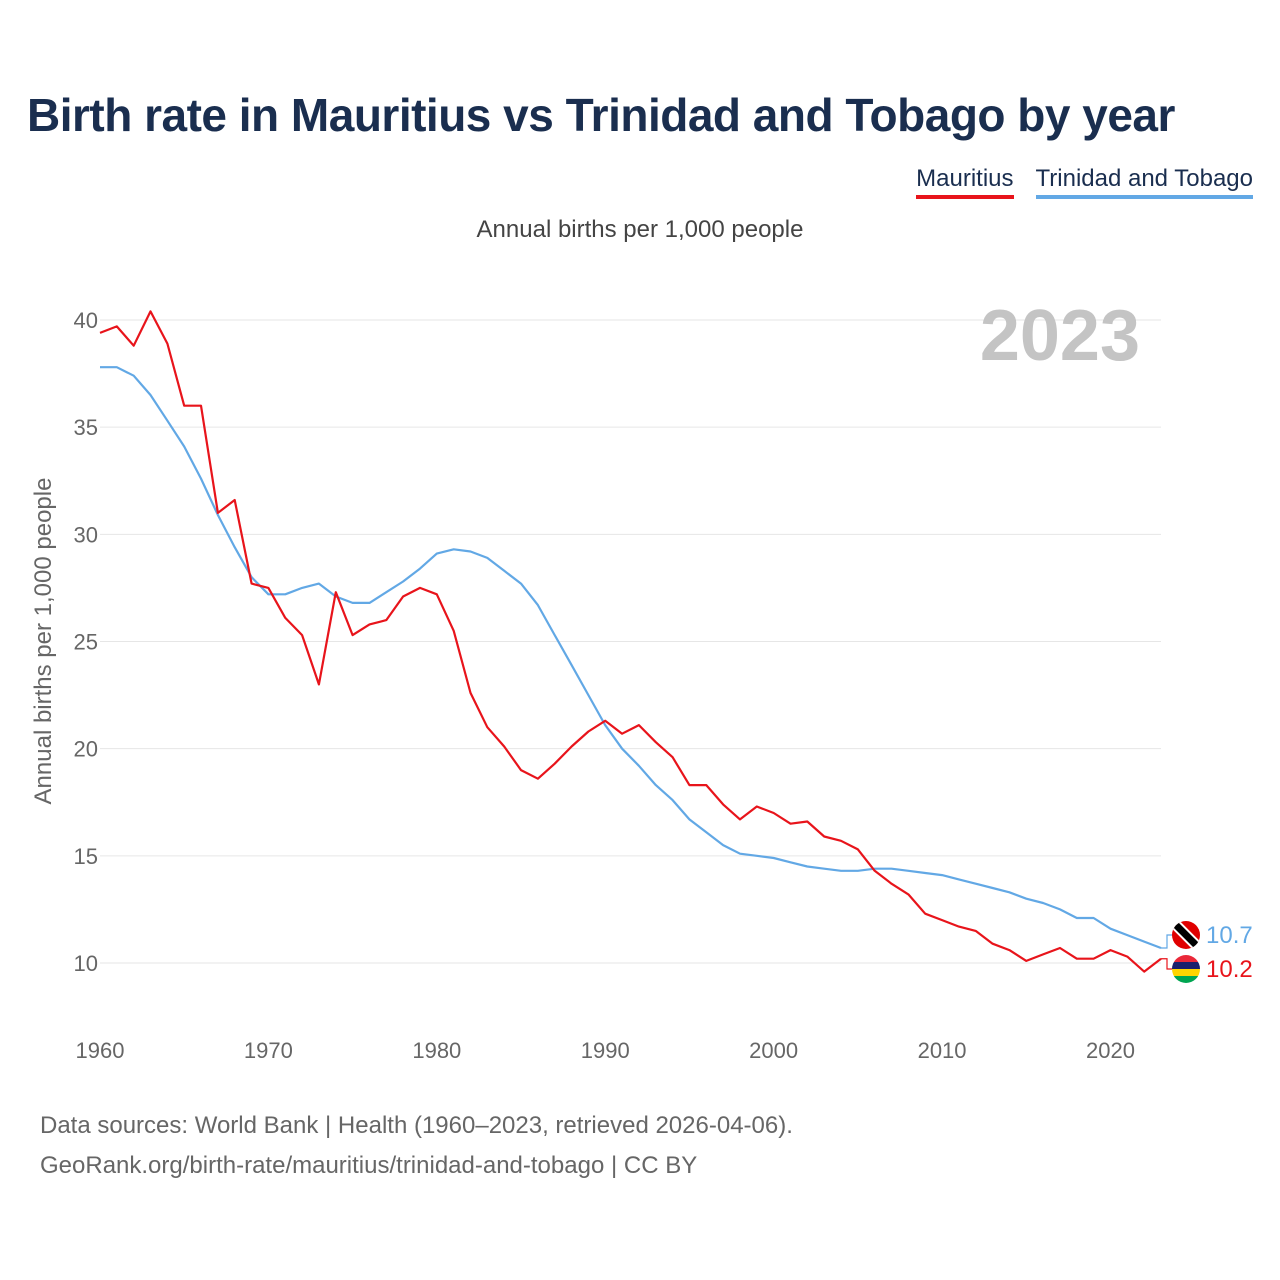 The image size is (1280, 1280). What do you see at coordinates (1167, 941) in the screenshot?
I see `connector-trinidad-and-tobago` at bounding box center [1167, 941].